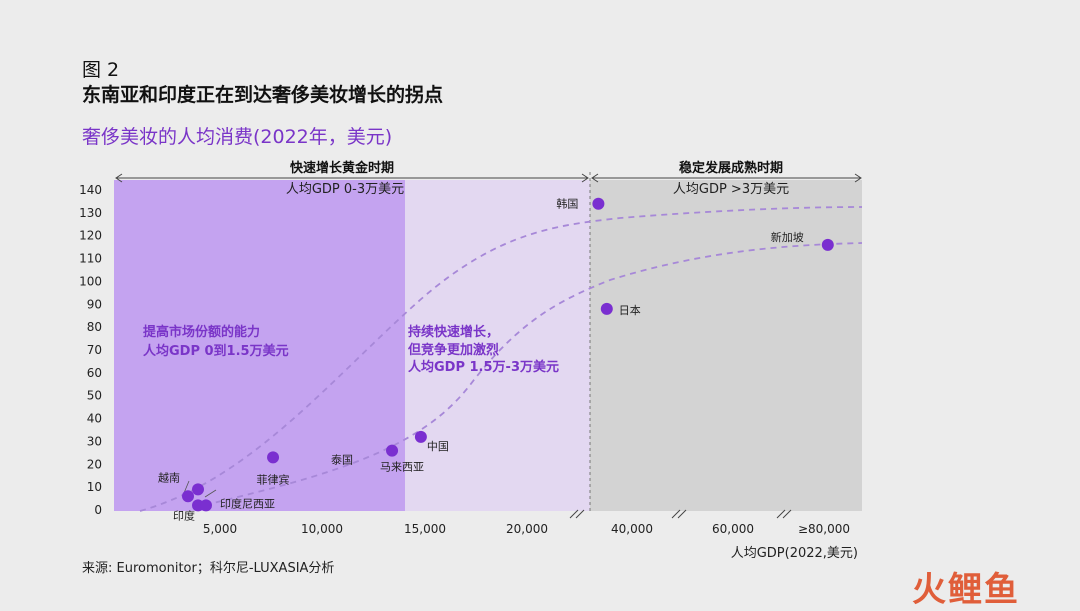  I want to click on phase-arrow-mature-right-head, so click(858, 178).